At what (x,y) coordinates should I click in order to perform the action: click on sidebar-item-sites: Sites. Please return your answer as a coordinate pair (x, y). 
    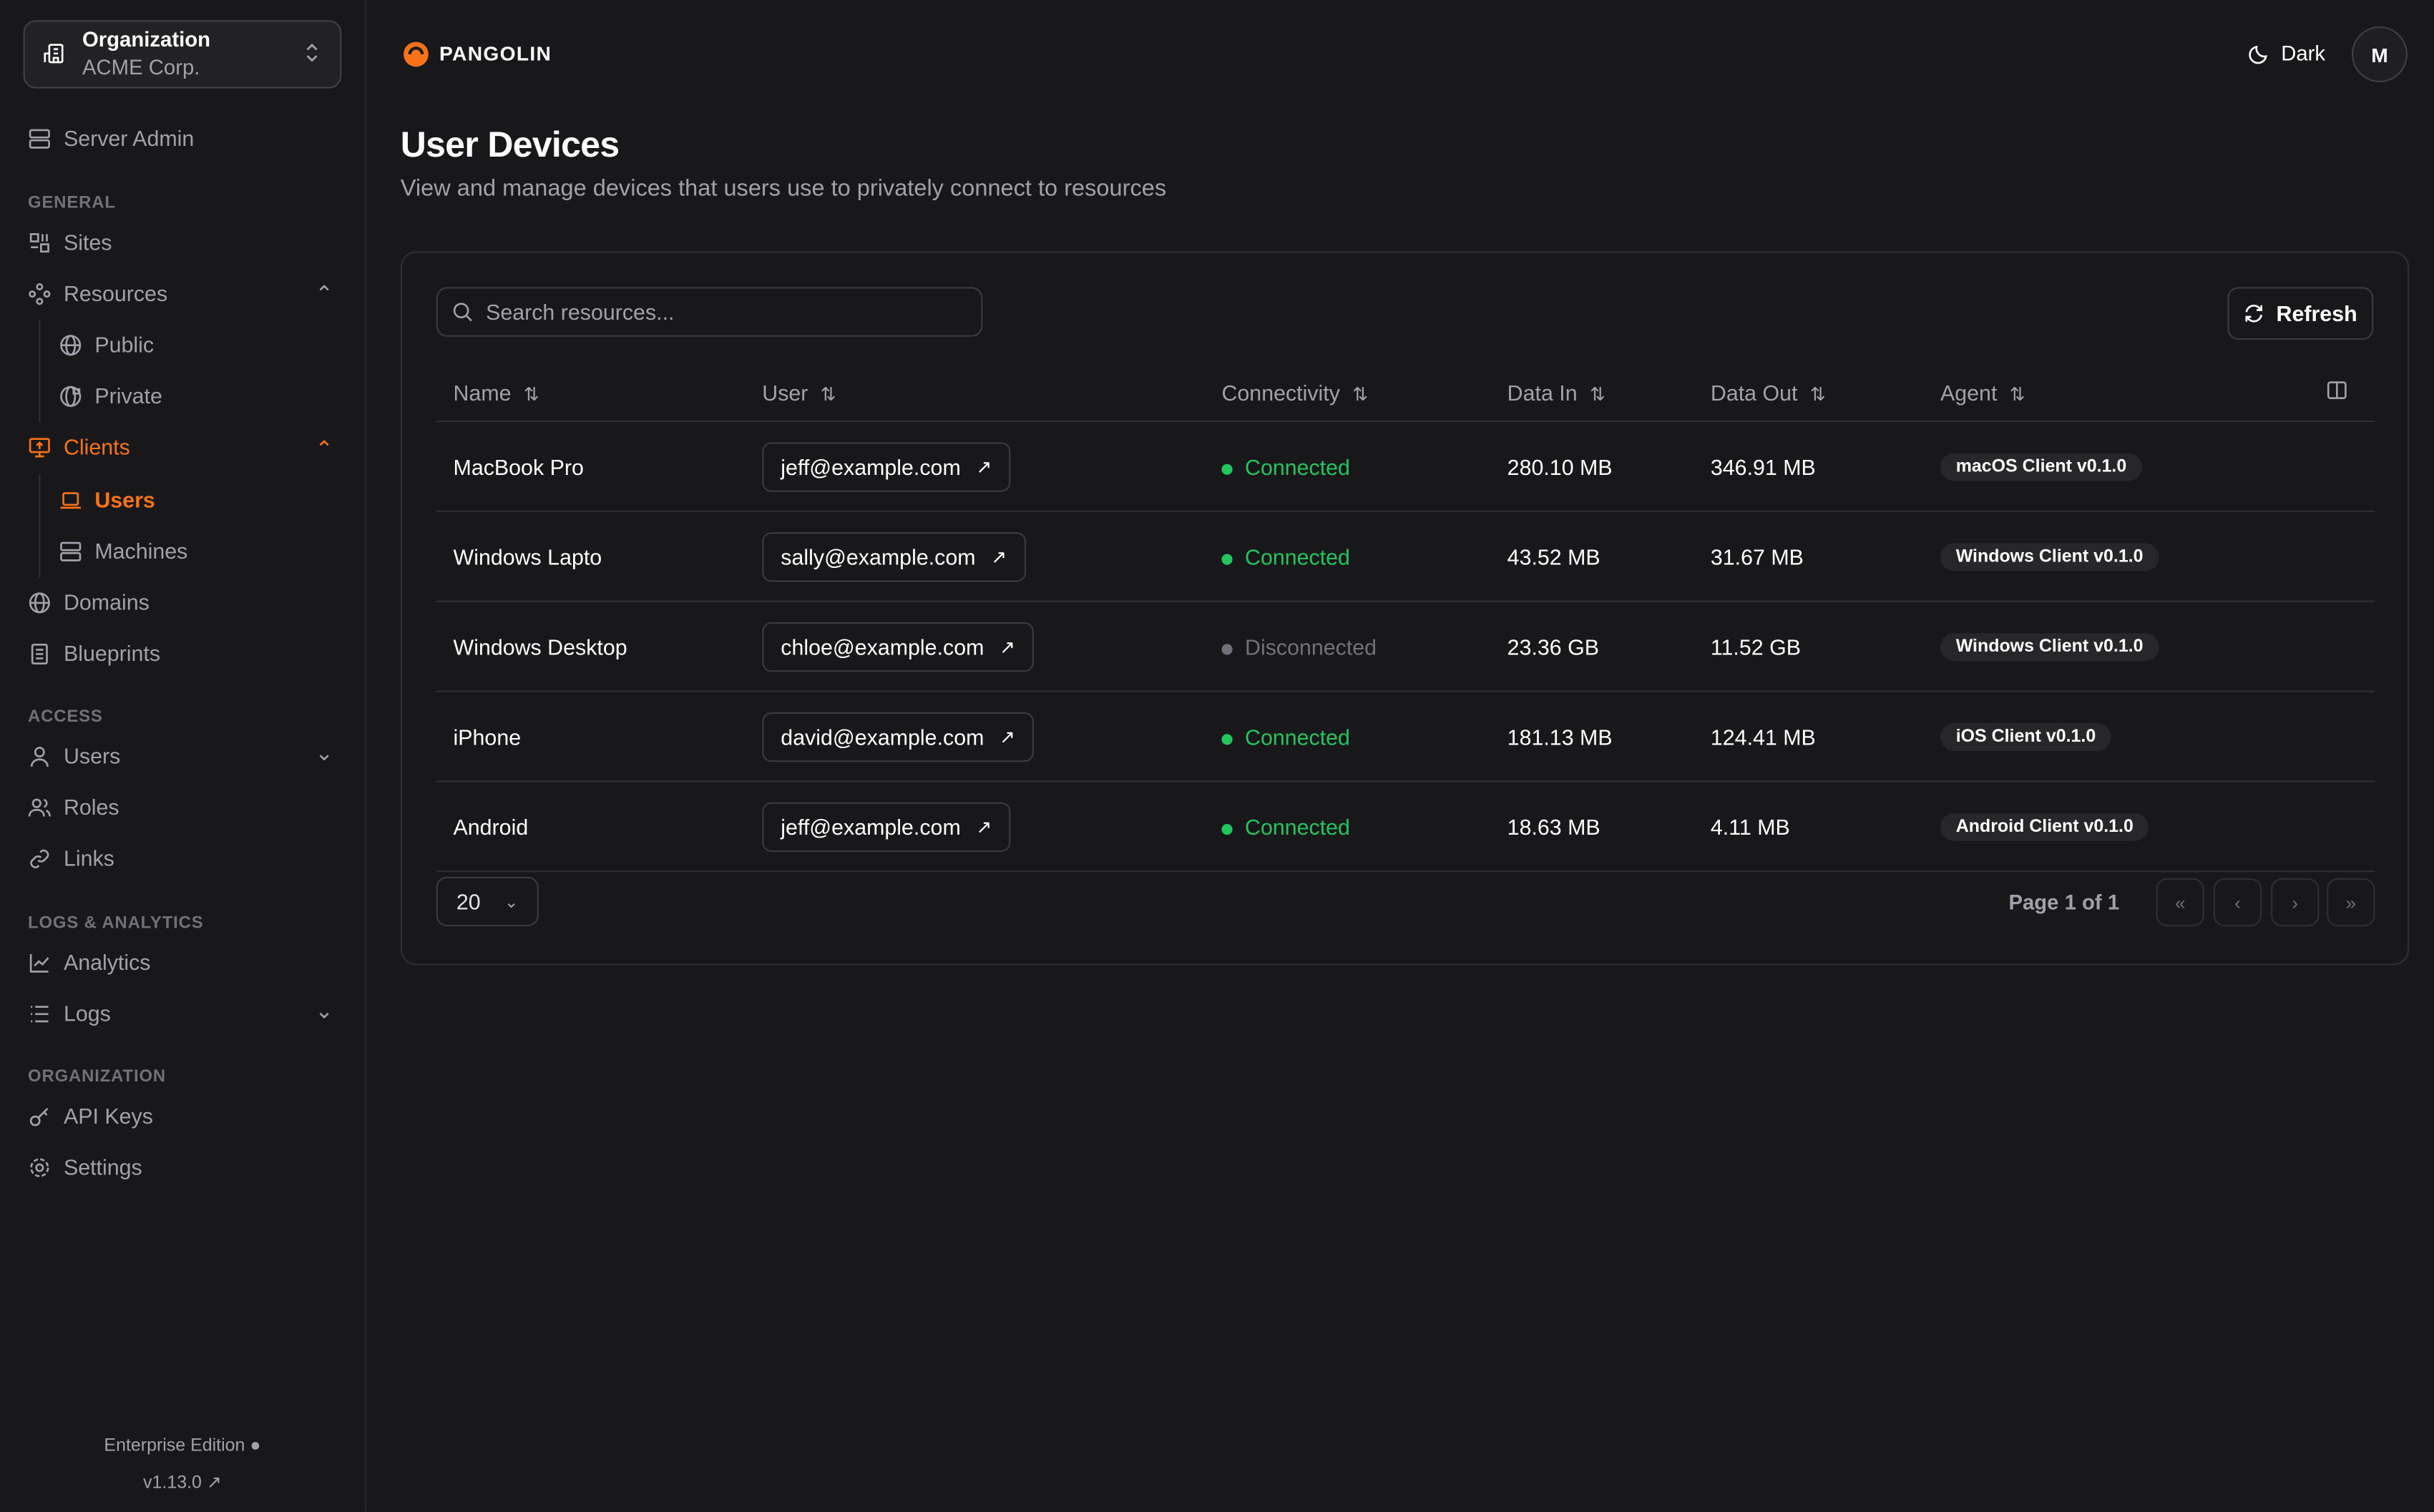
    Looking at the image, I should click on (70, 242).